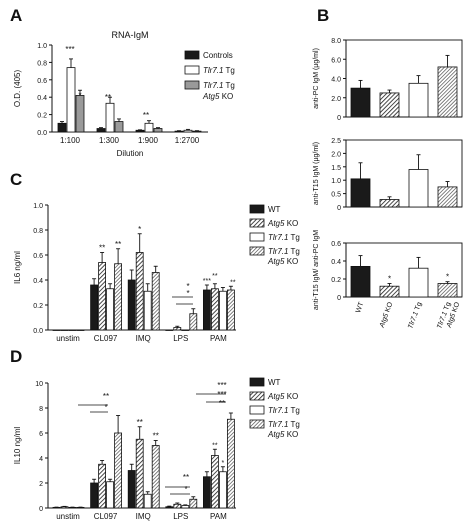  What do you see at coordinates (143, 516) in the screenshot?
I see `panel-d-xtick-label: IMQ` at bounding box center [143, 516].